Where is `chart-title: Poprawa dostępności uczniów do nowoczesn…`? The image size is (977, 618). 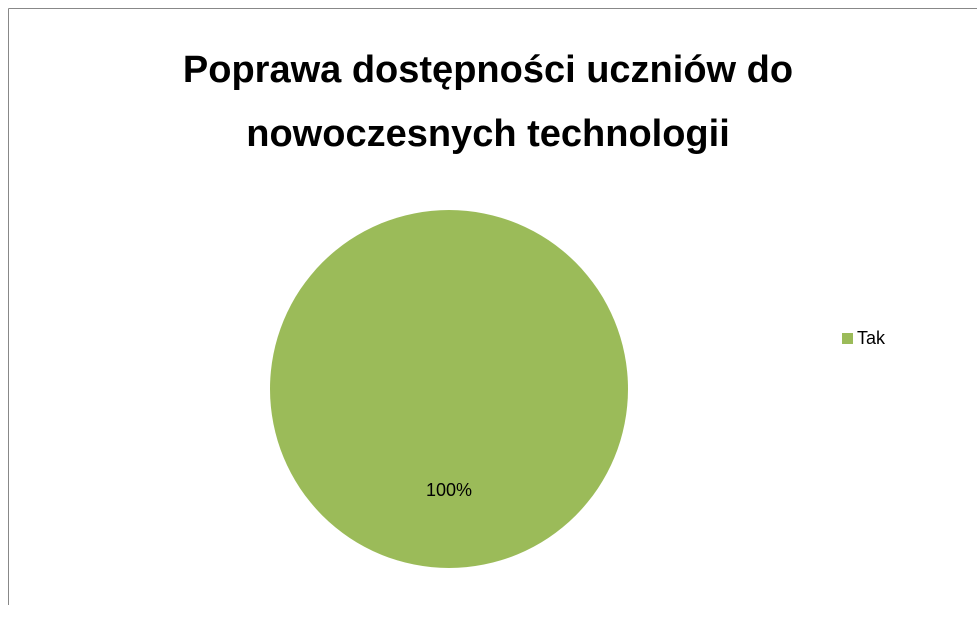 chart-title: Poprawa dostępności uczniów do nowoczesn… is located at coordinates (488, 102).